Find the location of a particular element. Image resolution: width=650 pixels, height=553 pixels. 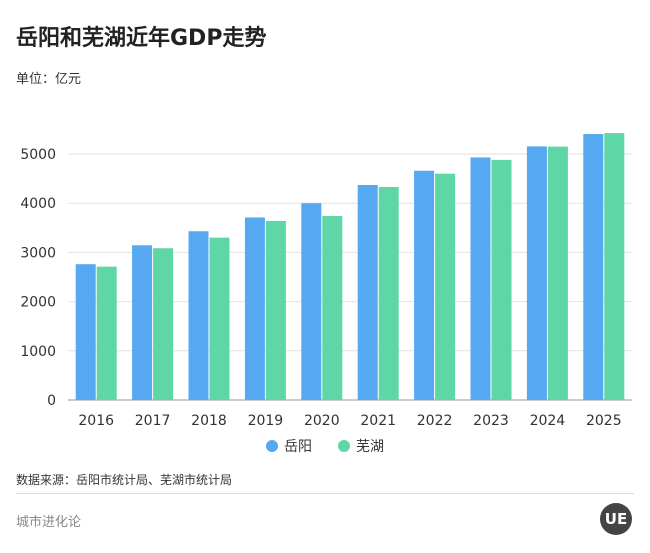

legend-item-yueyang: 岳阳 is located at coordinates (289, 446).